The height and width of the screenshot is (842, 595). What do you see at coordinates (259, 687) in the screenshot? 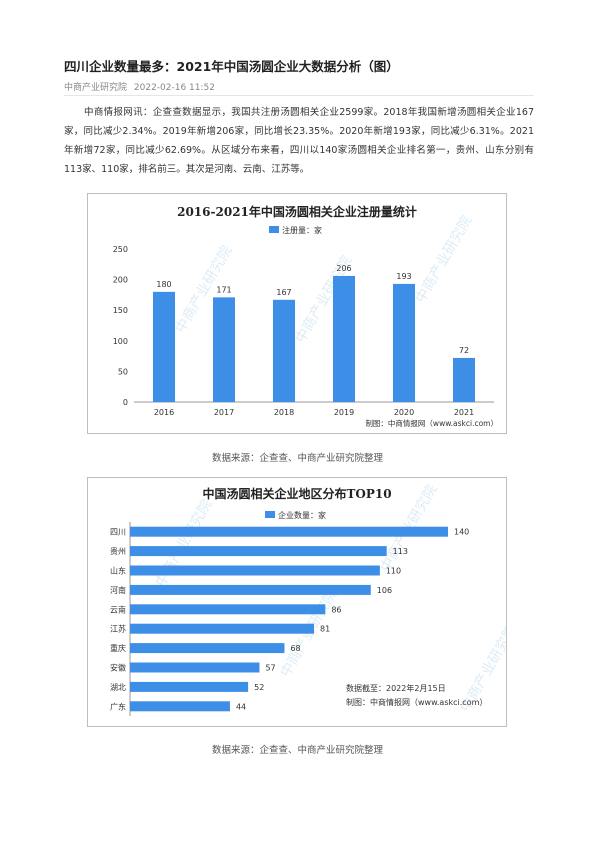
I see `chart2-data-label: 52` at bounding box center [259, 687].